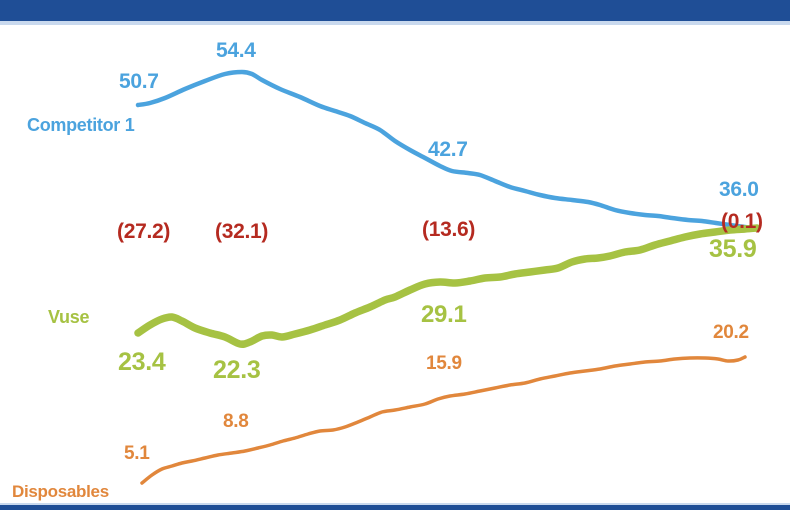 The height and width of the screenshot is (510, 790). Describe the element at coordinates (242, 231) in the screenshot. I see `gap-value-2: (32.1)` at that location.